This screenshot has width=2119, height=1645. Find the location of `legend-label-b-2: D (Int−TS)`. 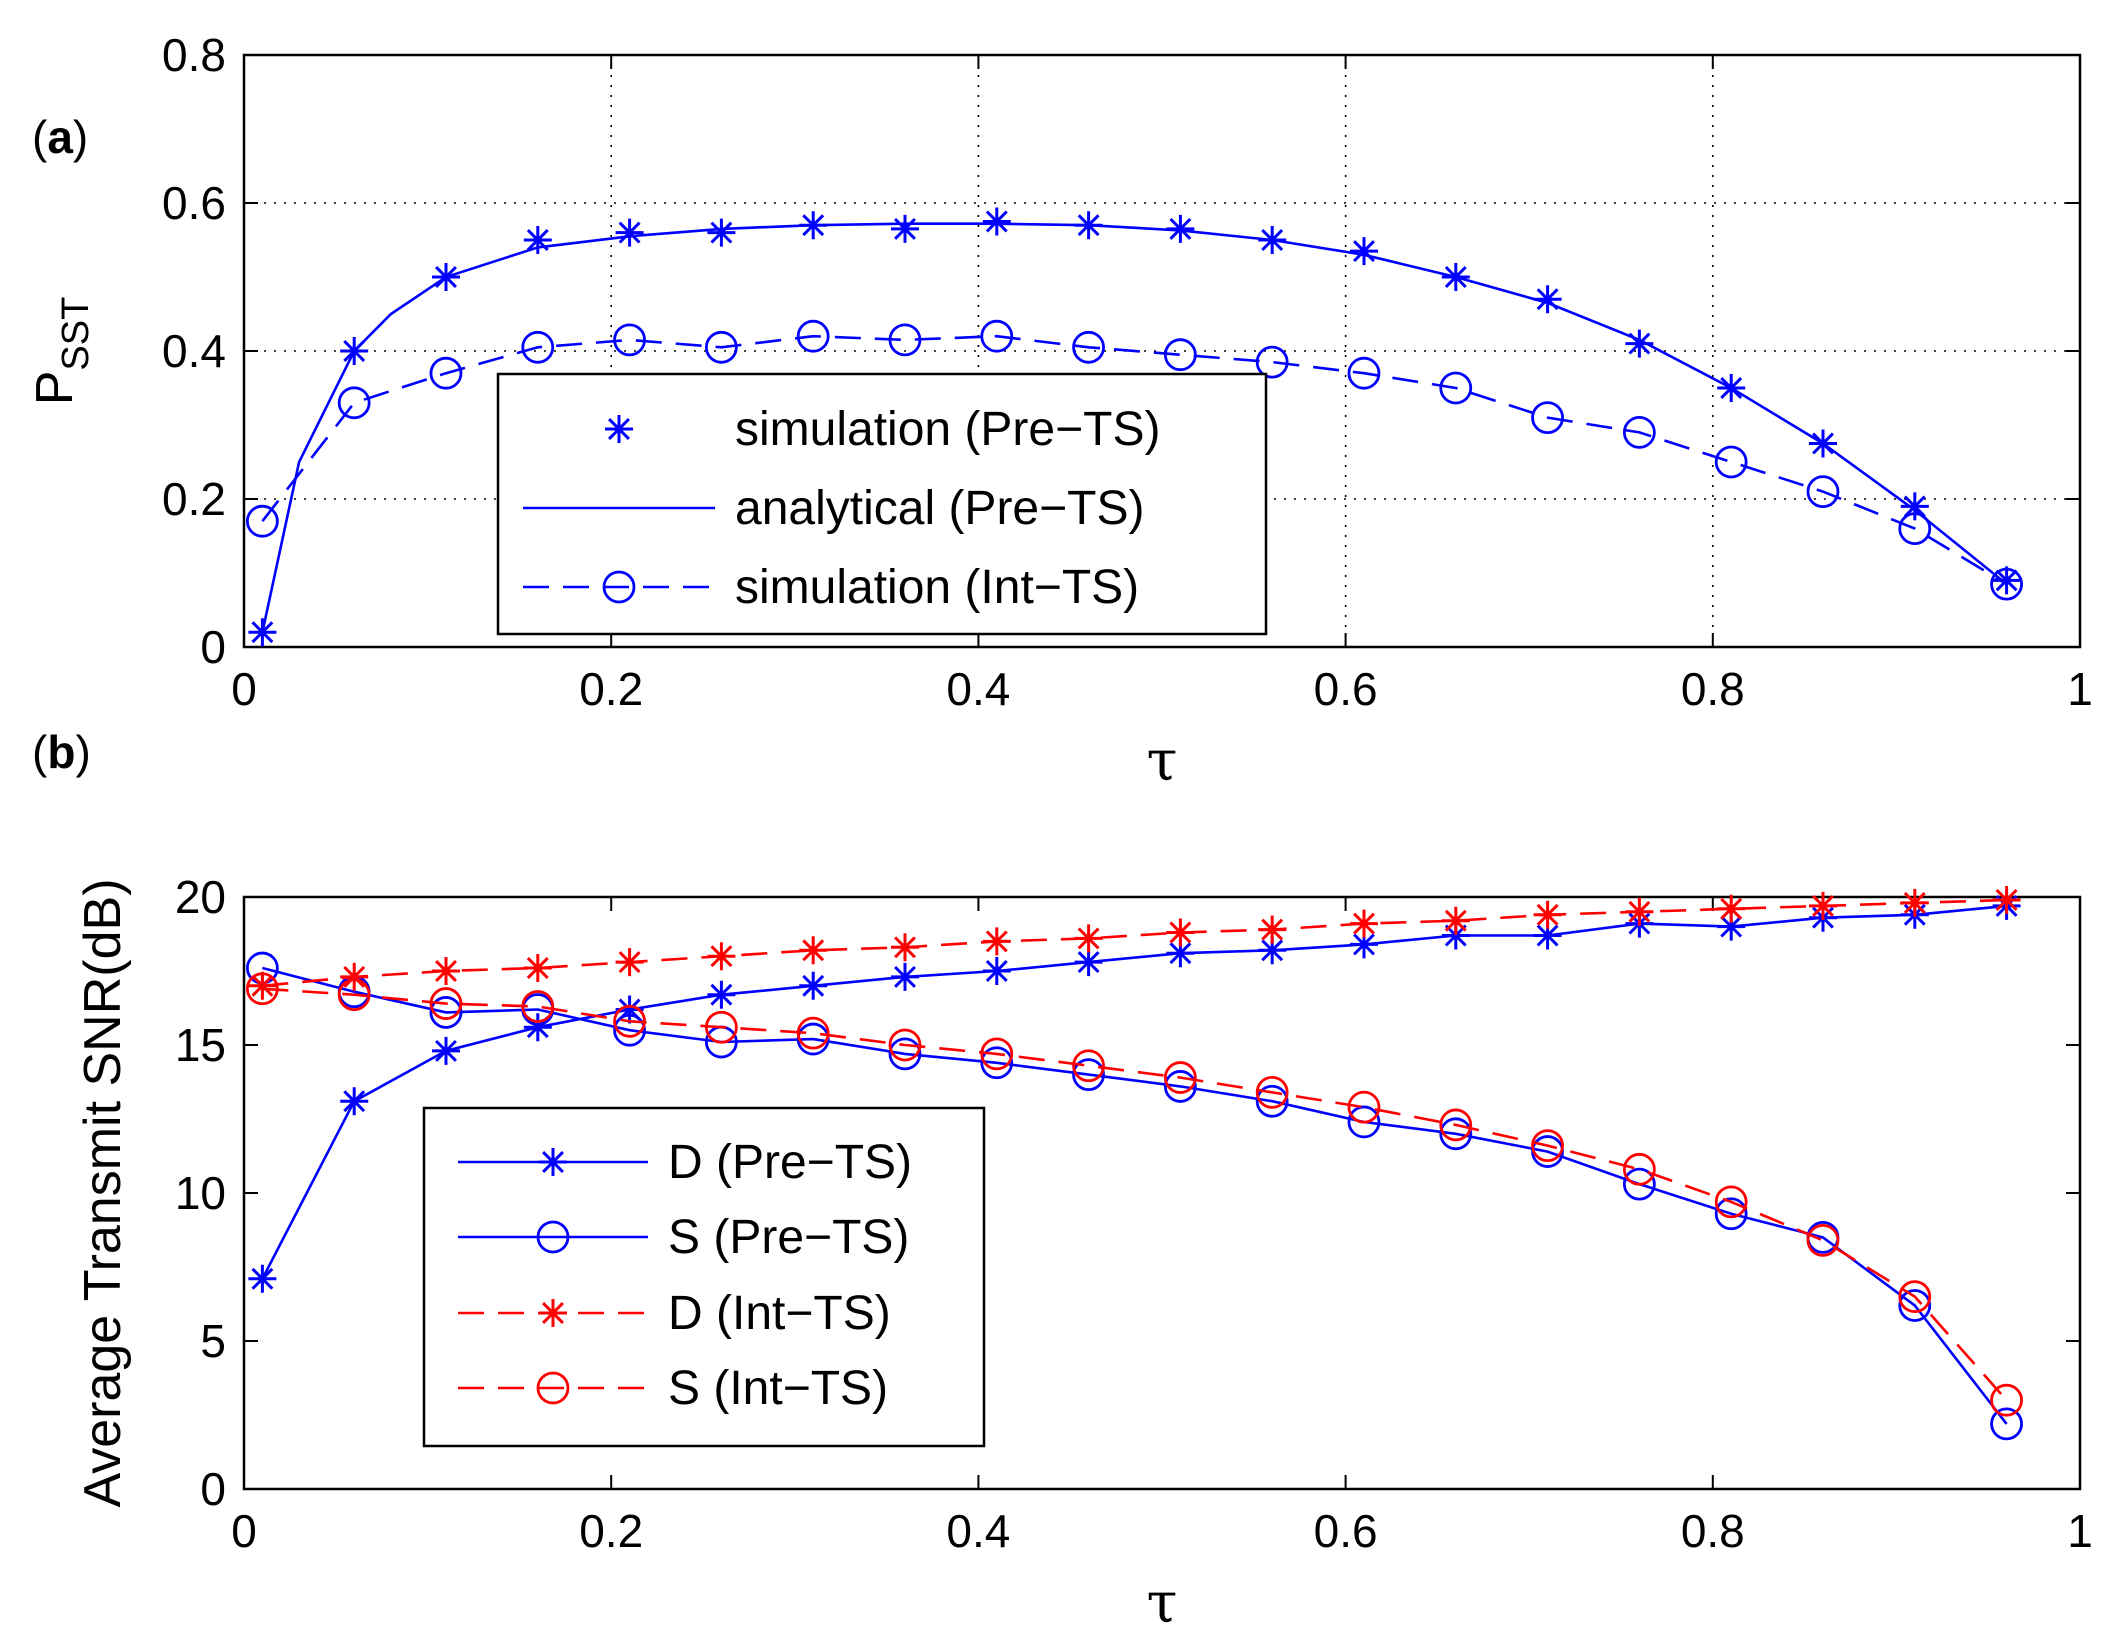

legend-label-b-2: D (Int−TS) is located at coordinates (779, 1313).